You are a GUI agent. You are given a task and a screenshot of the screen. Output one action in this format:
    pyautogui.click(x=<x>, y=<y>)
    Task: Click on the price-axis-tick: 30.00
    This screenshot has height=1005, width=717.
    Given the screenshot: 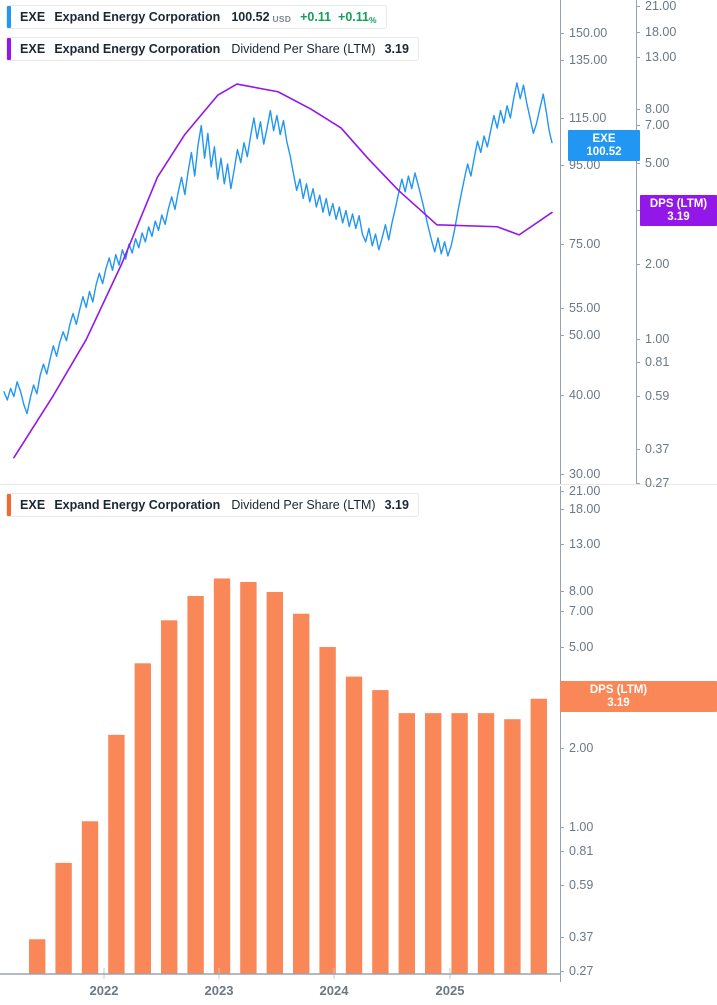 What is the action you would take?
    pyautogui.click(x=580, y=474)
    